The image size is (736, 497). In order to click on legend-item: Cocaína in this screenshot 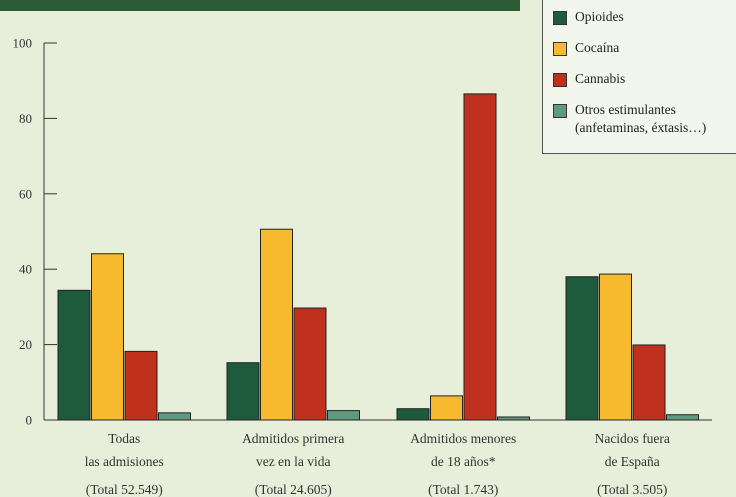, I will do `click(586, 48)`.